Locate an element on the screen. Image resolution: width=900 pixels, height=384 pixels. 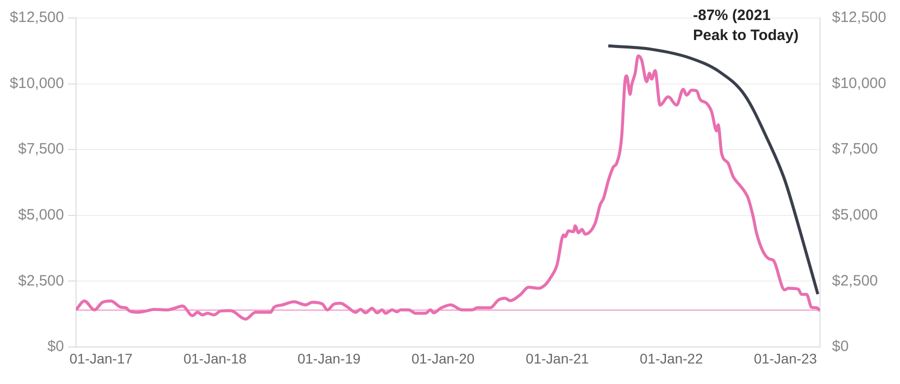
y-tick-label: $0 is located at coordinates (55, 347).